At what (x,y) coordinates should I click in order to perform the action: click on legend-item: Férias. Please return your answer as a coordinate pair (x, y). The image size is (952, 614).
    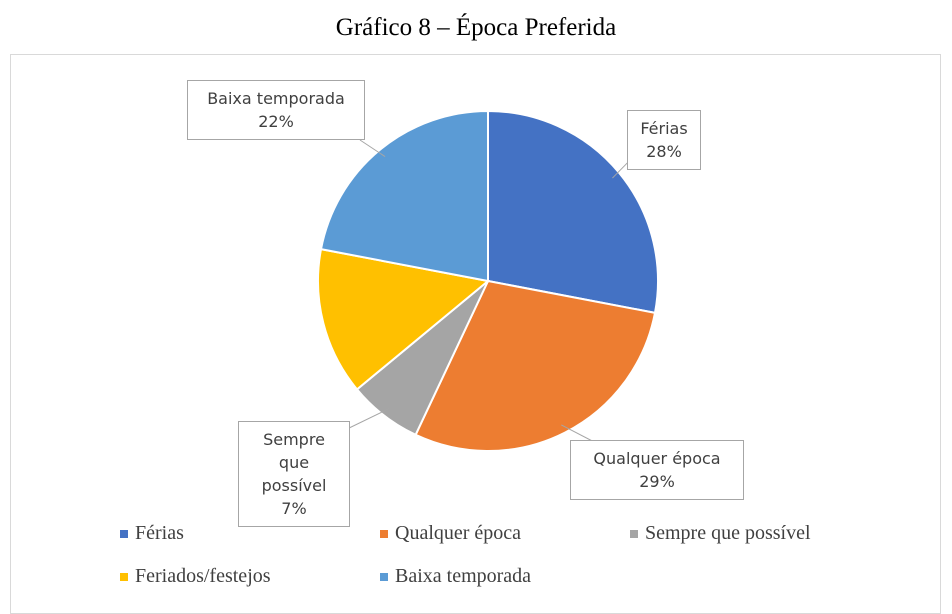
    Looking at the image, I should click on (152, 533).